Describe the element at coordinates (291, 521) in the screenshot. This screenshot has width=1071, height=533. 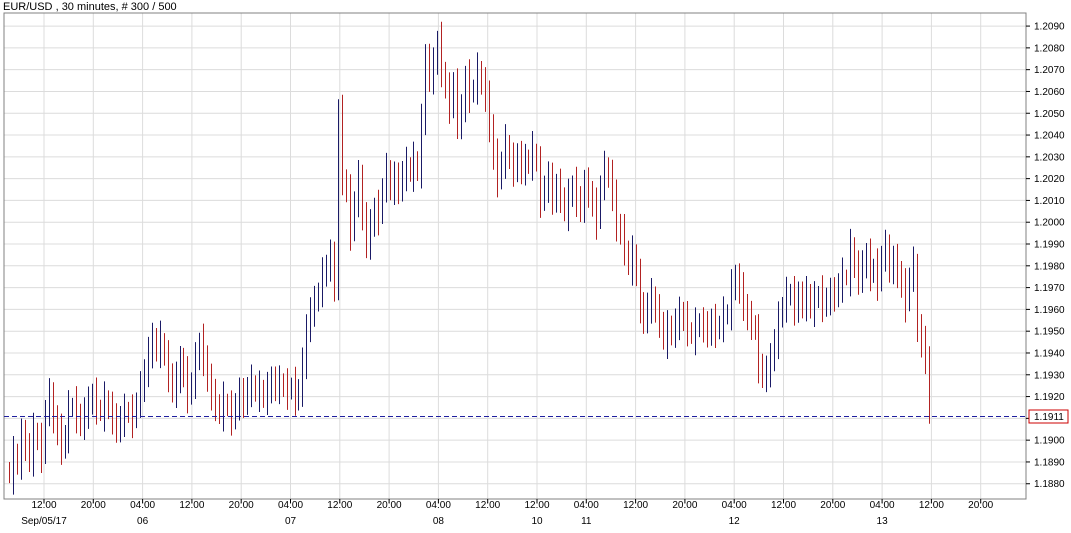
I see `x-date-label: 07` at that location.